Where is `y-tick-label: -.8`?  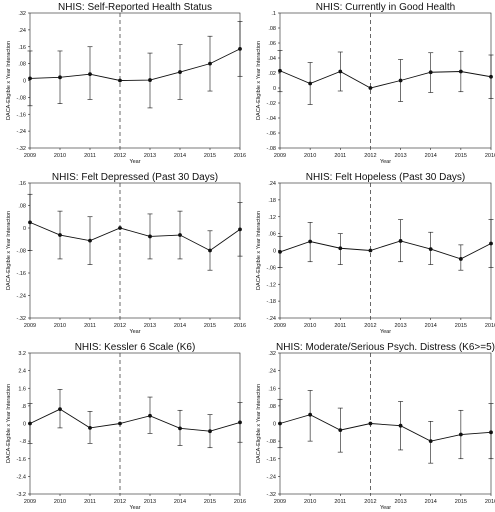
y-tick-label: -.8 is located at coordinates (23, 442).